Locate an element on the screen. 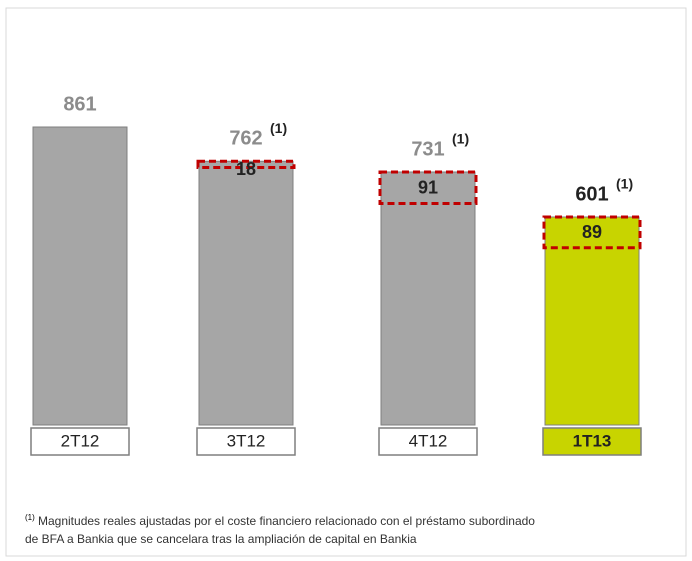  x-tick-label: 1T13 is located at coordinates (592, 440).